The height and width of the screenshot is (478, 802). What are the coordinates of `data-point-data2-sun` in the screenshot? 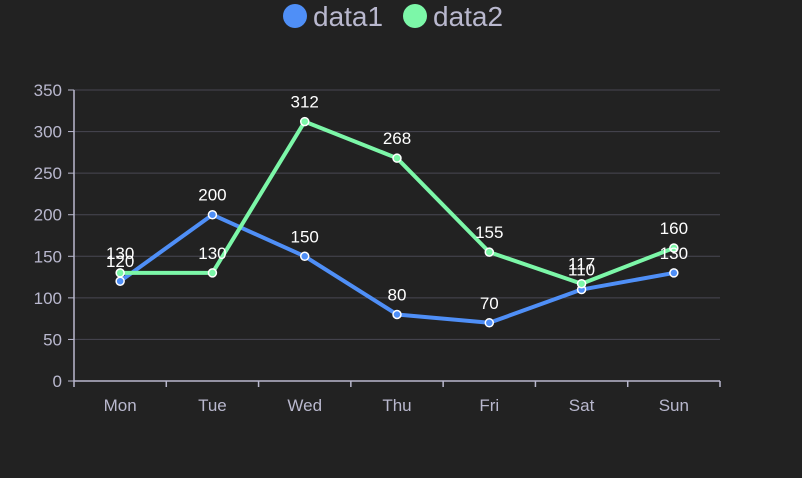 It's located at (674, 248).